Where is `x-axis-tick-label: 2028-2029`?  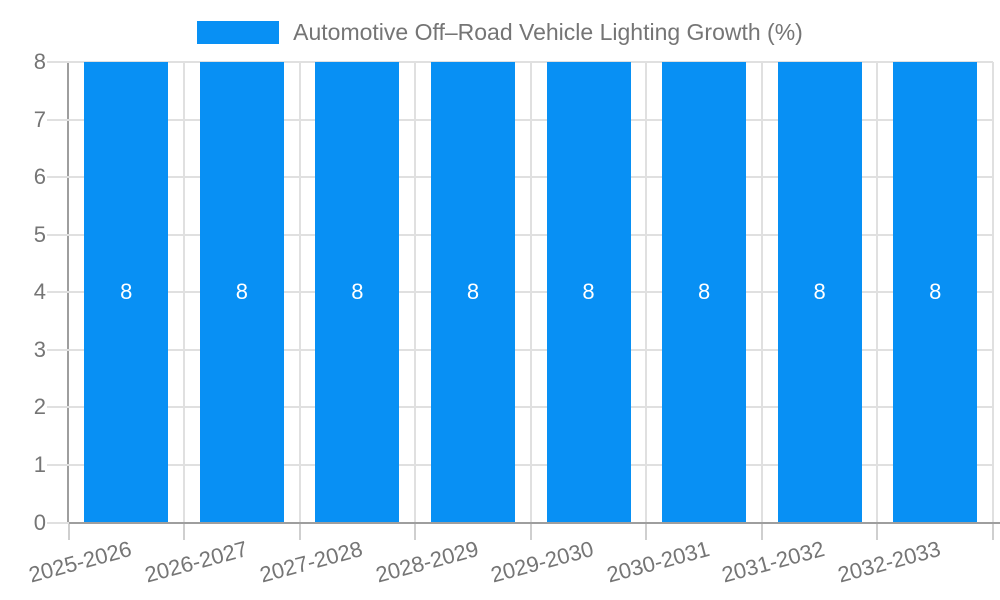
x-axis-tick-label: 2028-2029 is located at coordinates (426, 562).